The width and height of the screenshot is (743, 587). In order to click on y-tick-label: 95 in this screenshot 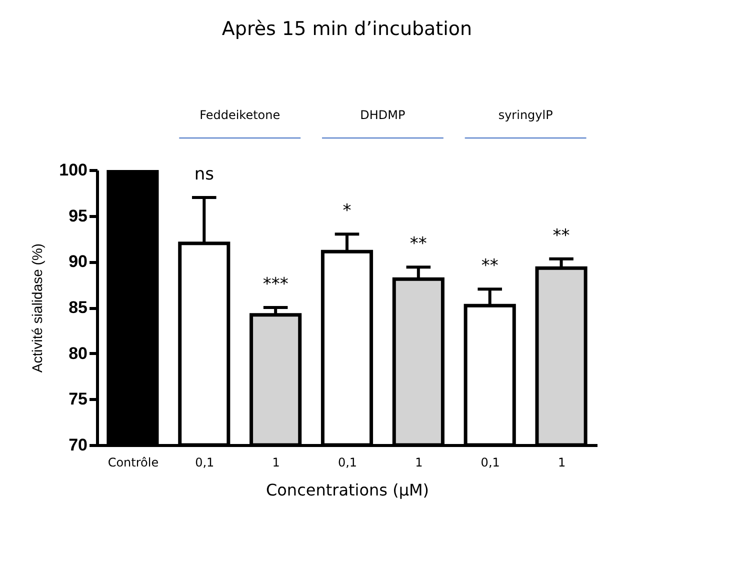, I will do `click(78, 216)`.